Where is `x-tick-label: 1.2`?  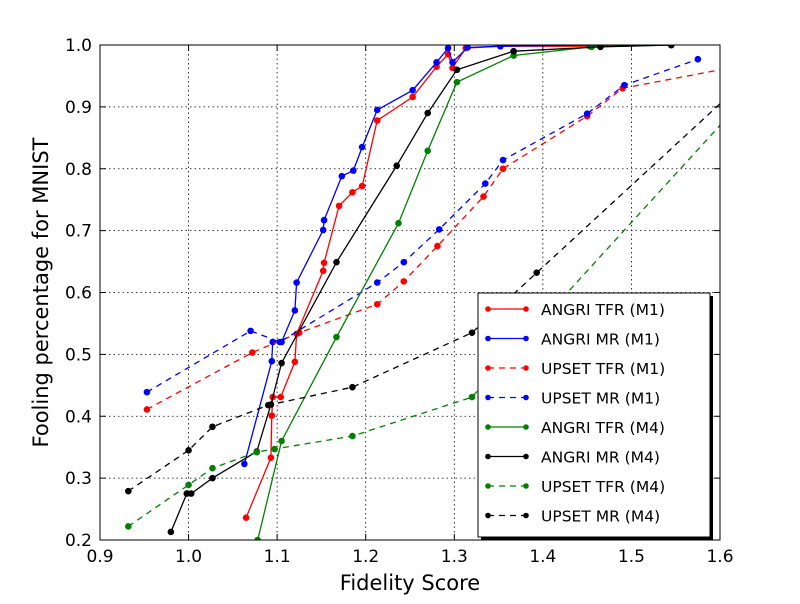 x-tick-label: 1.2 is located at coordinates (365, 557).